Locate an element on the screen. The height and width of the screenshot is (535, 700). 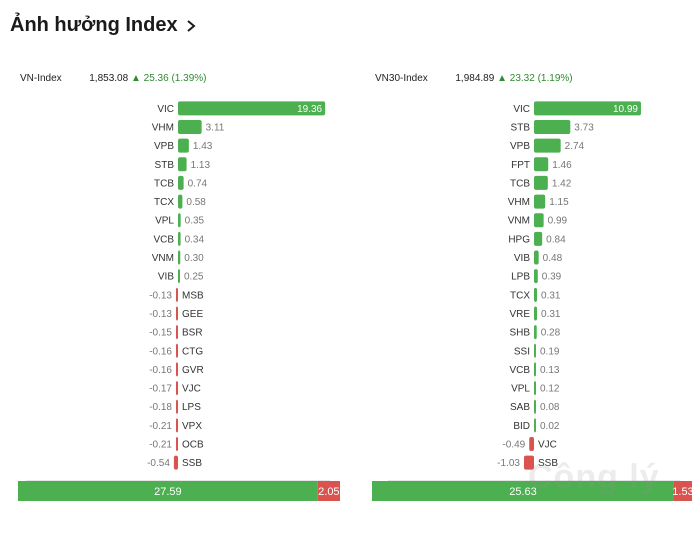
summary-negative-label: 1.53 is located at coordinates (682, 492).